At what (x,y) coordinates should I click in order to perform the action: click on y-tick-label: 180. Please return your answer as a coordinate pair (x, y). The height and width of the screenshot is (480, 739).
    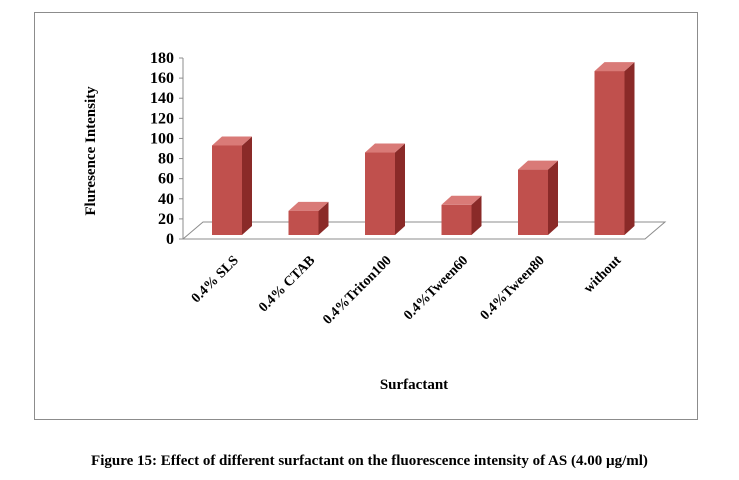
    Looking at the image, I should click on (162, 58).